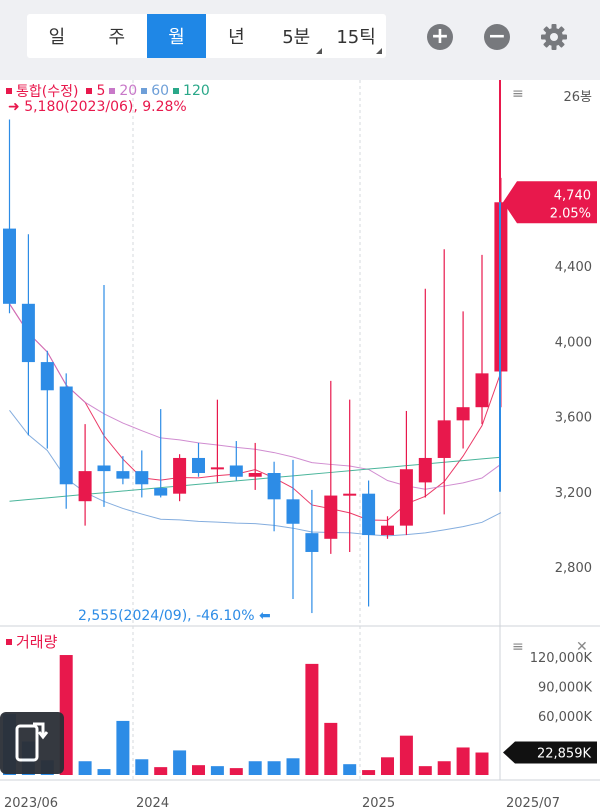 The width and height of the screenshot is (600, 812). What do you see at coordinates (196, 91) in the screenshot?
I see `legend-label: 120` at bounding box center [196, 91].